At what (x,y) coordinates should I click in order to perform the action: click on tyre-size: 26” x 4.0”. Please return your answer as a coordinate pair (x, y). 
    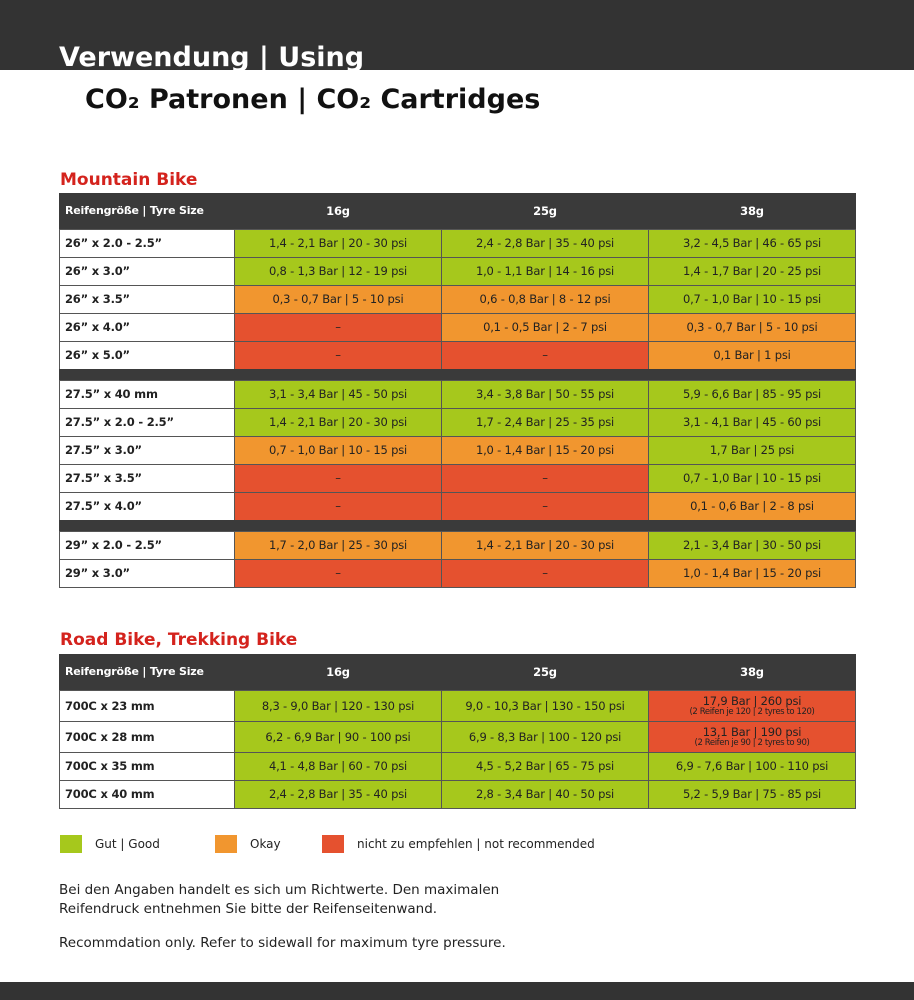
    Looking at the image, I should click on (147, 327).